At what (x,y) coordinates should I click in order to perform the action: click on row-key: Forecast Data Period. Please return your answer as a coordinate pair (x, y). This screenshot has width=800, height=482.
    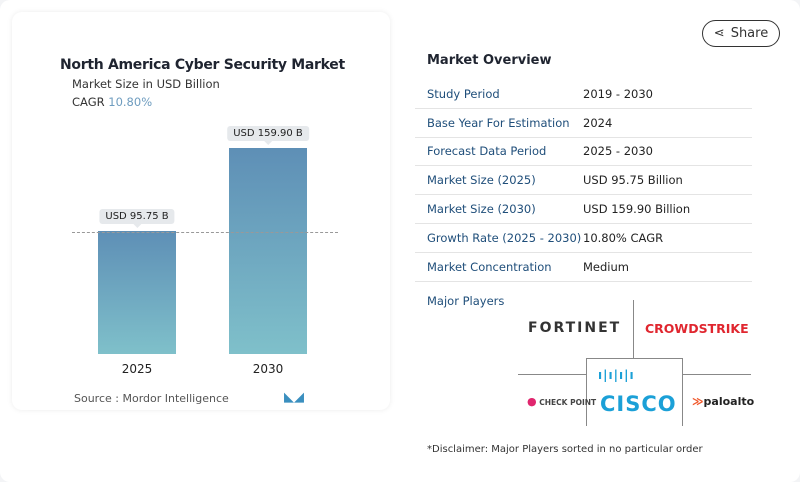
    Looking at the image, I should click on (487, 151).